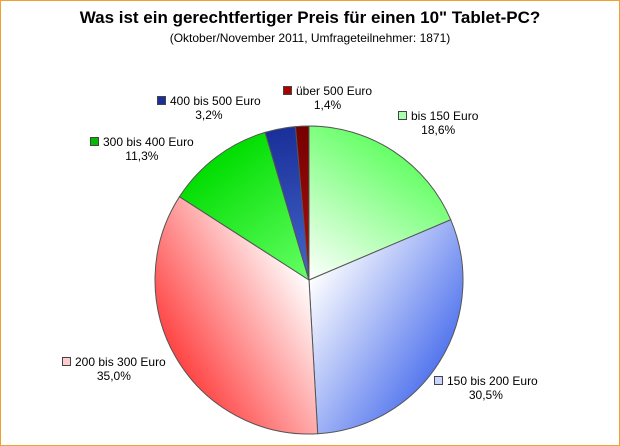 The height and width of the screenshot is (446, 620). What do you see at coordinates (209, 108) in the screenshot?
I see `label-400-500: 400 bis 500 Euro 3,2%` at bounding box center [209, 108].